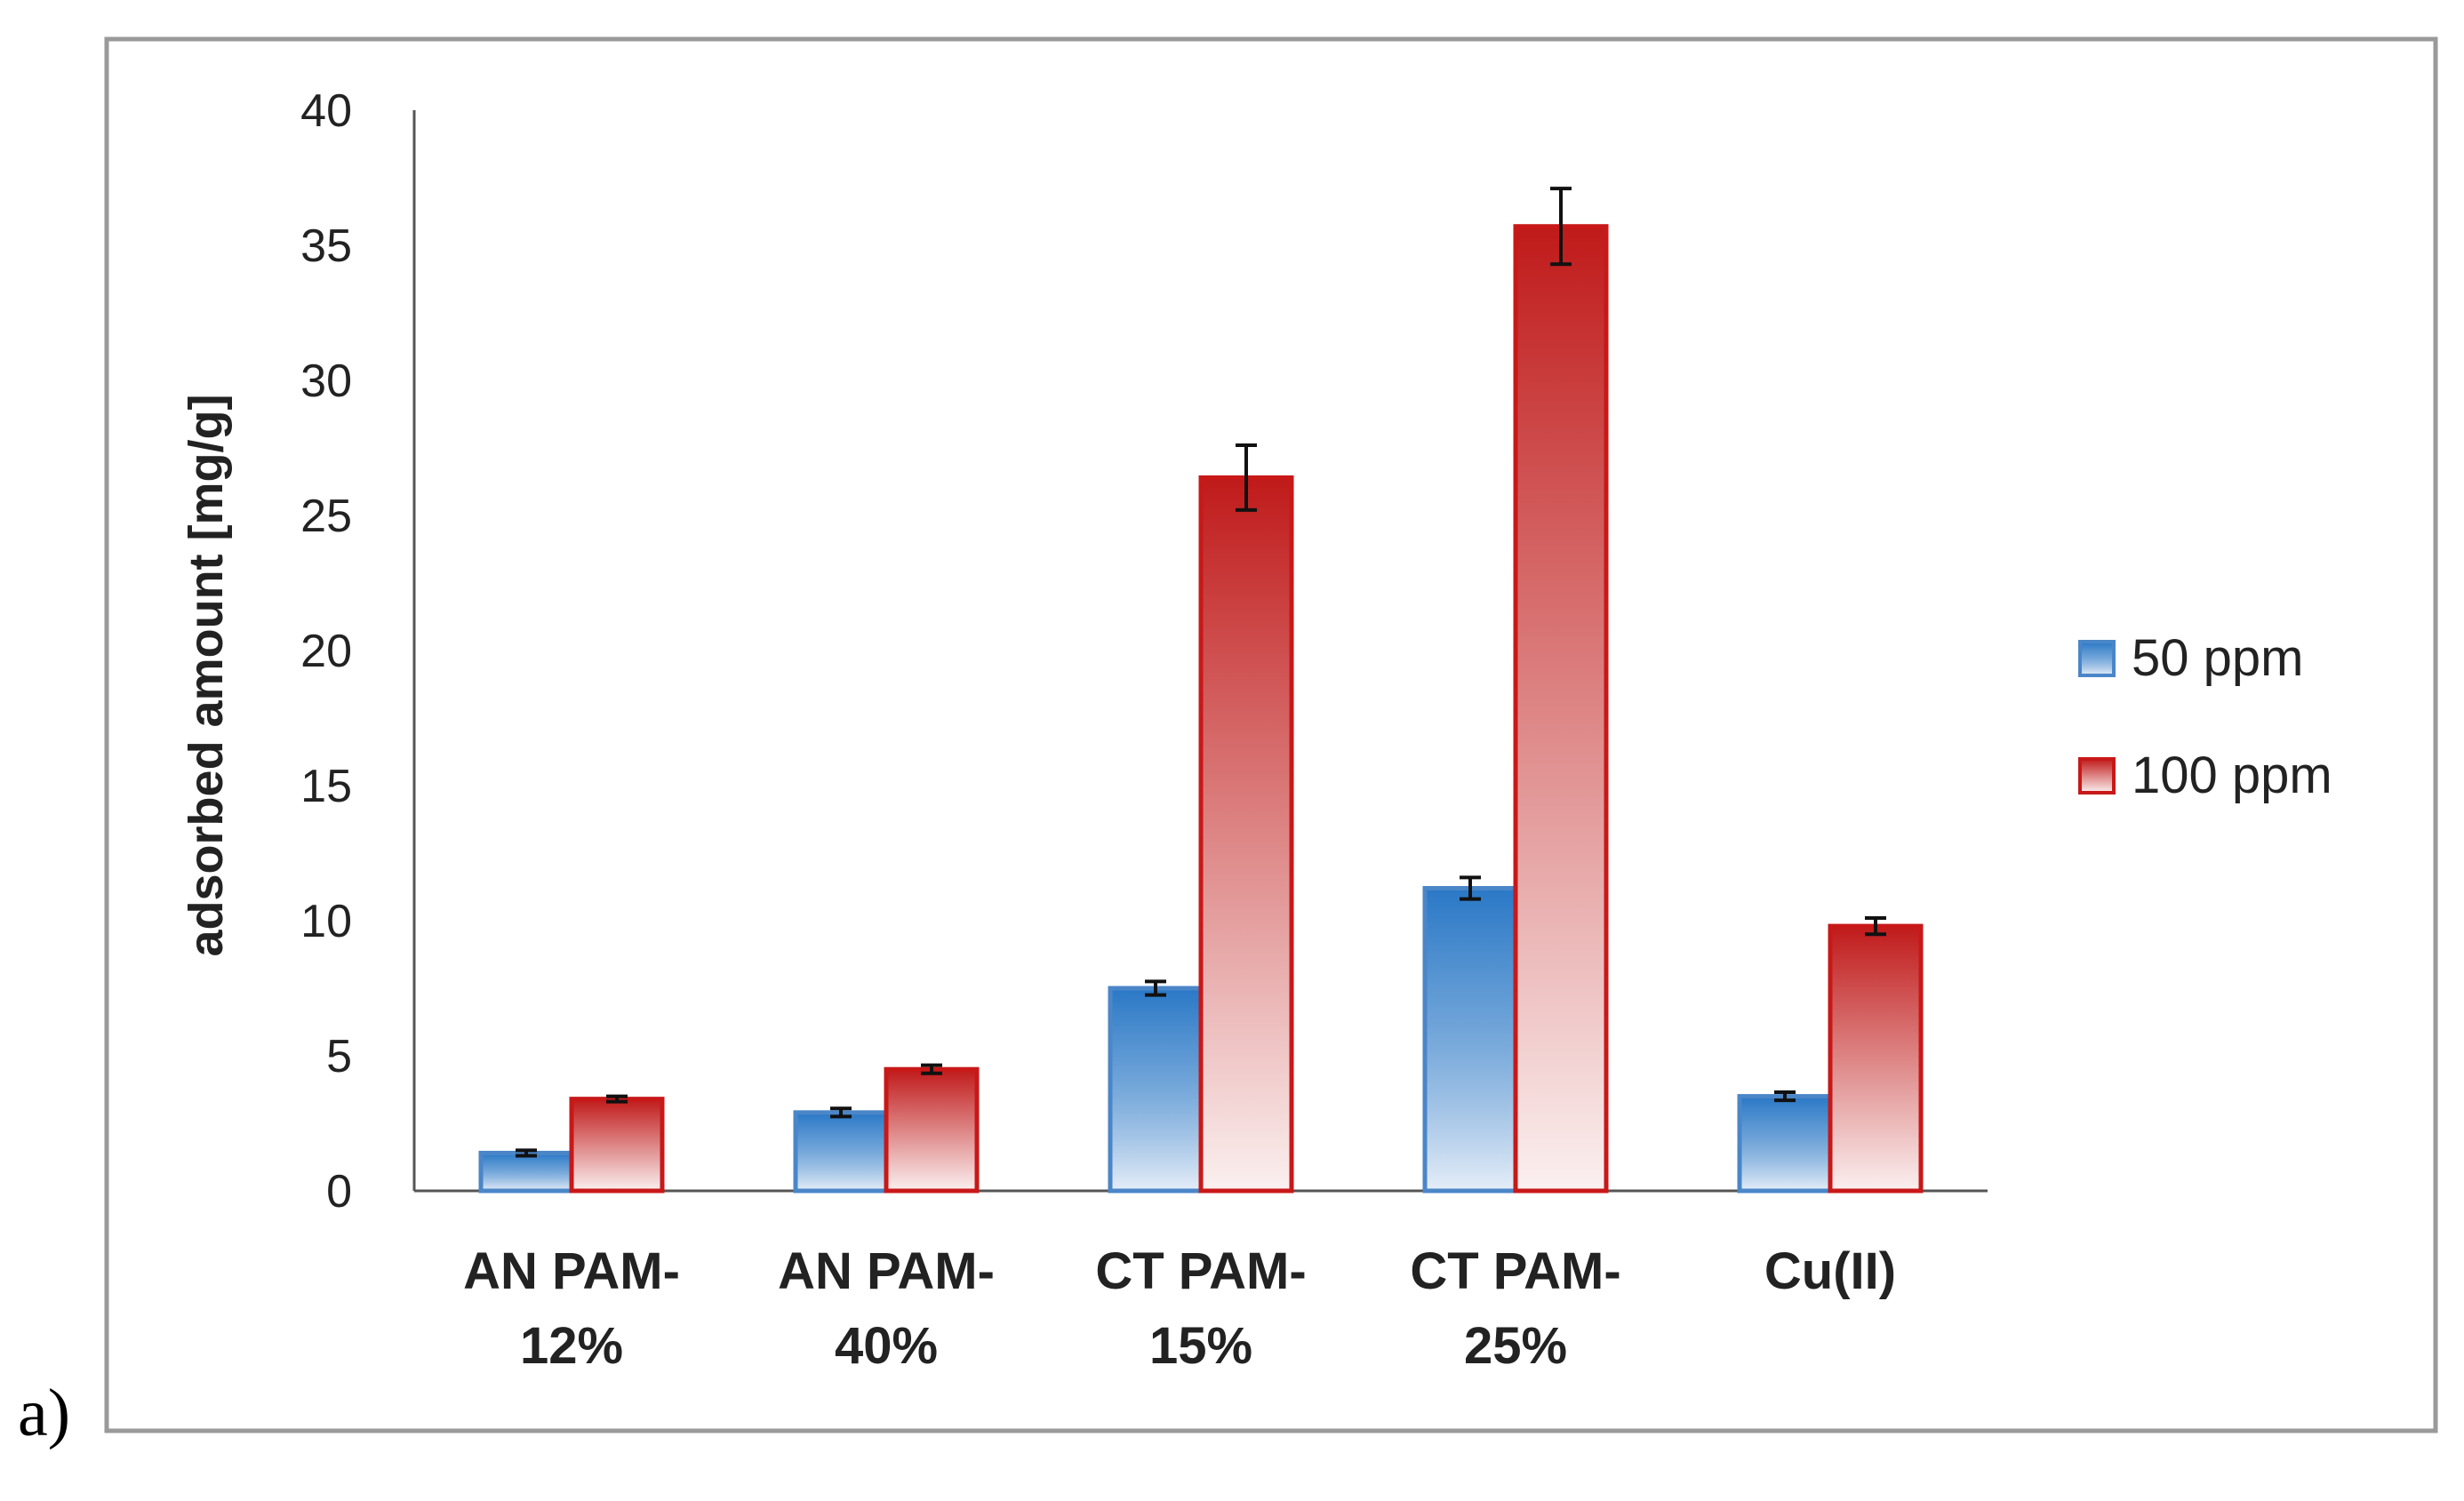  What do you see at coordinates (326, 516) in the screenshot?
I see `y-tick-label: 25` at bounding box center [326, 516].